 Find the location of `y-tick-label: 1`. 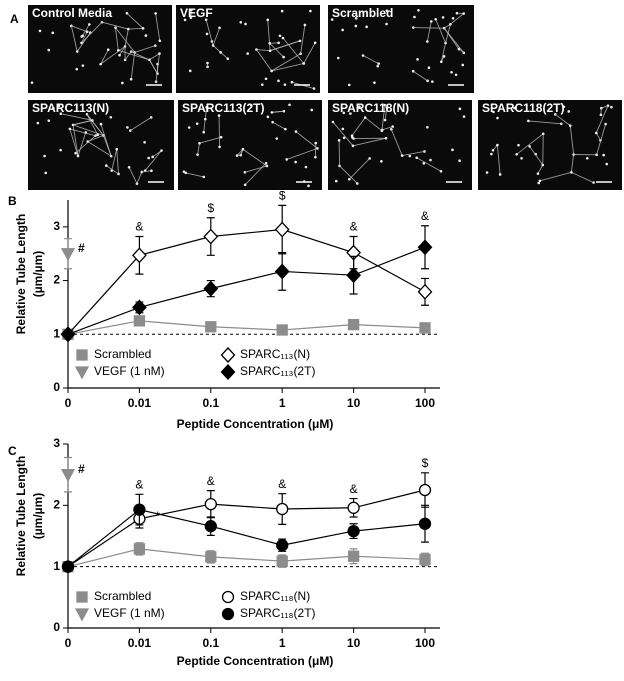

y-tick-label: 1 is located at coordinates (56, 566).